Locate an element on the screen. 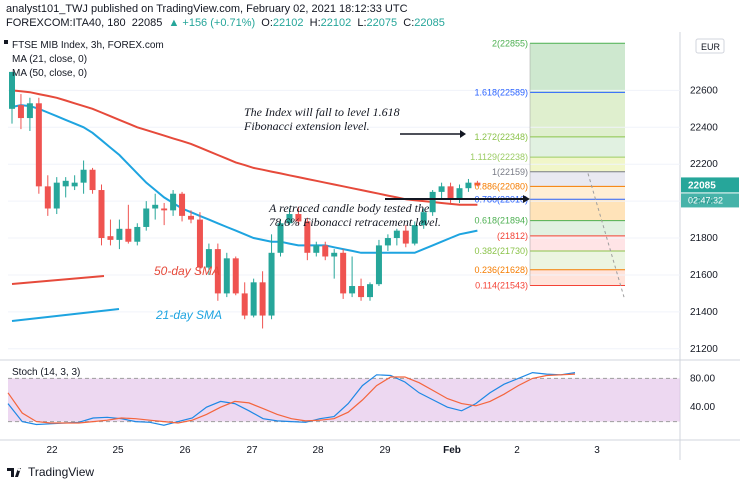 The width and height of the screenshot is (740, 488). annotation-fib-extension: Fibonacci extension level. is located at coordinates (306, 126).